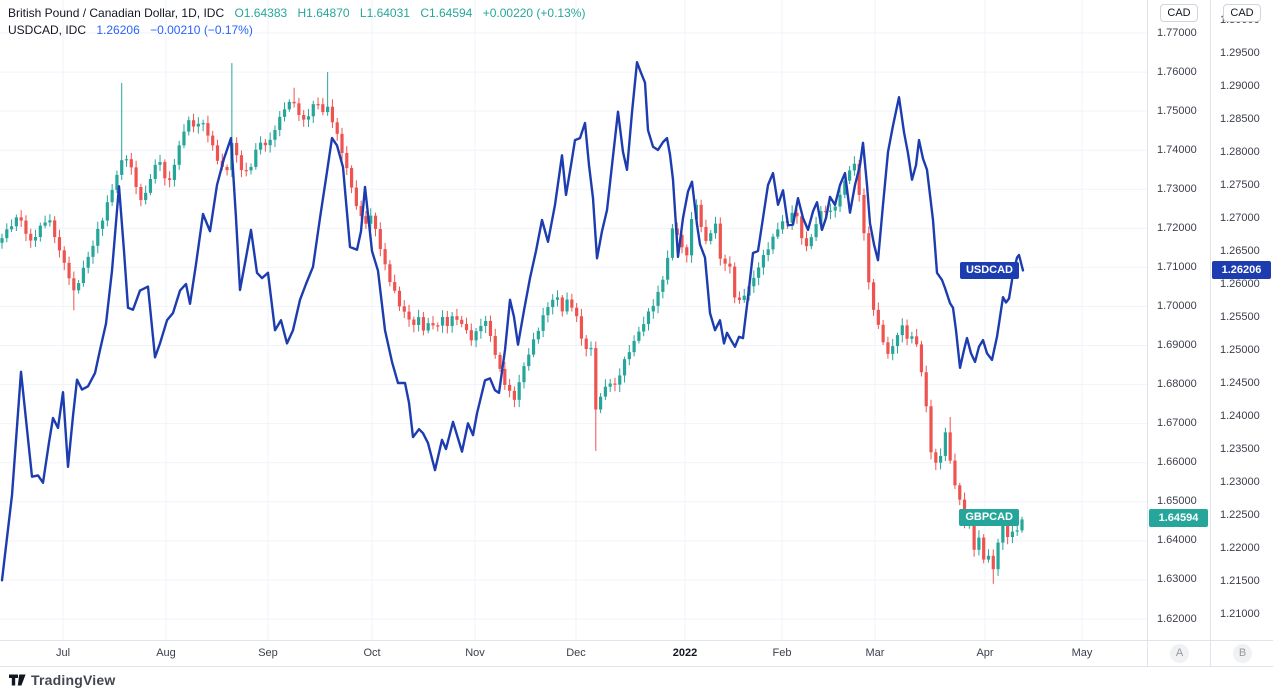  Describe the element at coordinates (1177, 462) in the screenshot. I see `price-tick: 1.66000` at that location.